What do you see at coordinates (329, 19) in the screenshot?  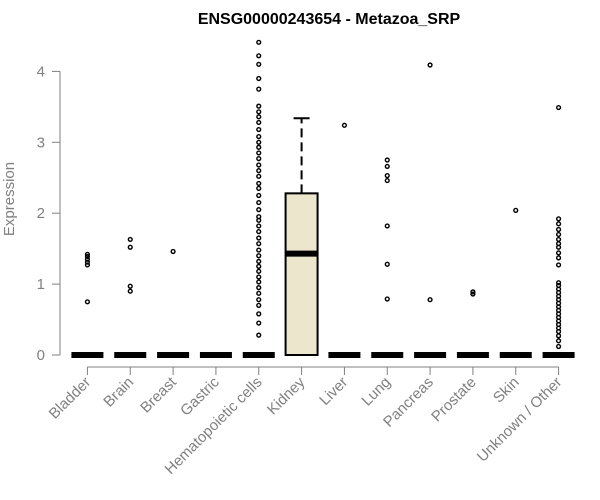 I see `chart-title: ENSG00000243654 - Metazoa_SRP` at bounding box center [329, 19].